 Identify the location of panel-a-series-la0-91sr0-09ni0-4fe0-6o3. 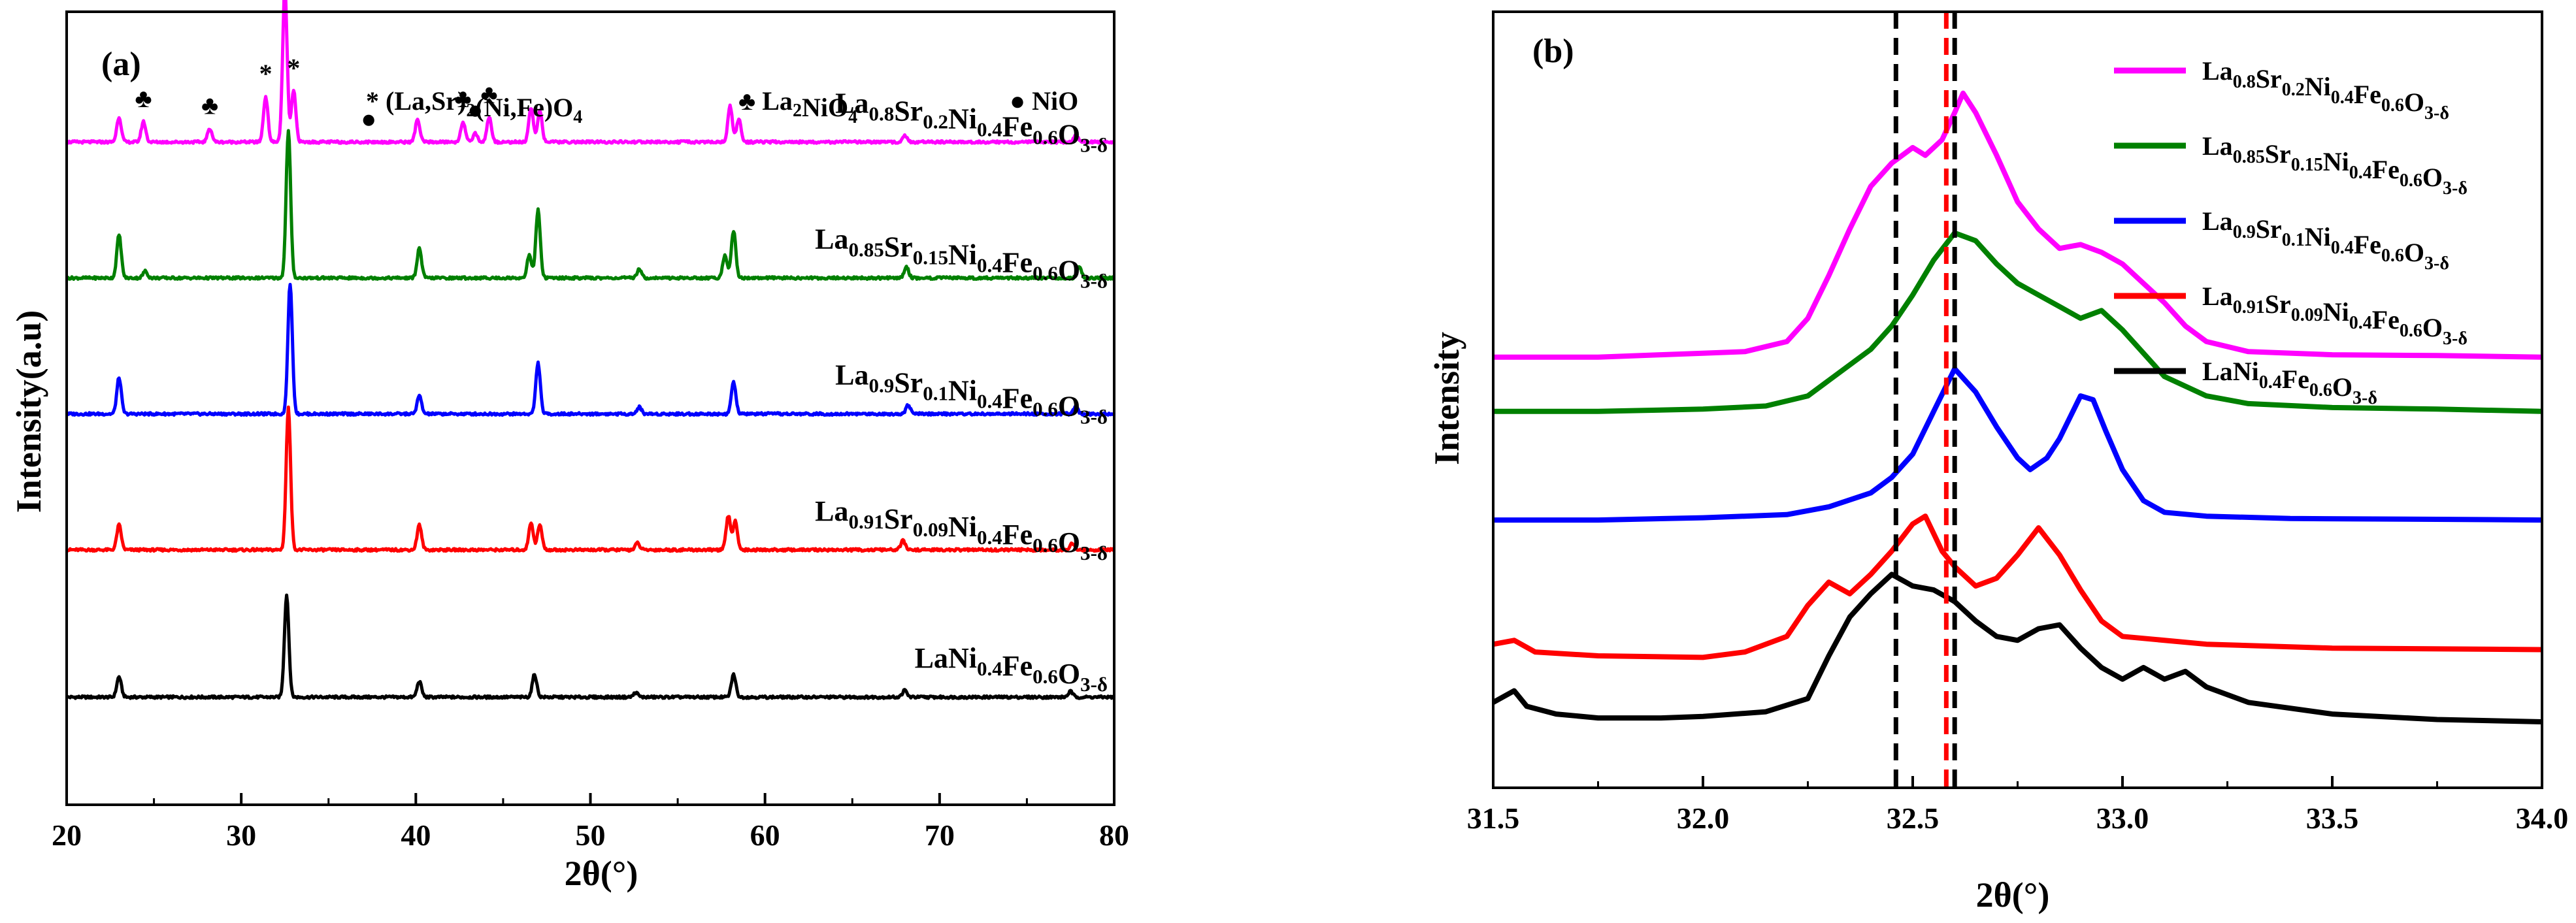
(590, 479).